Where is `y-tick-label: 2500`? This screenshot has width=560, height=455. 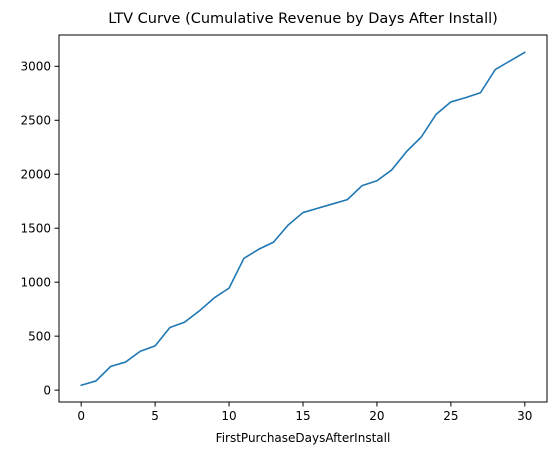 y-tick-label: 2500 is located at coordinates (35, 120).